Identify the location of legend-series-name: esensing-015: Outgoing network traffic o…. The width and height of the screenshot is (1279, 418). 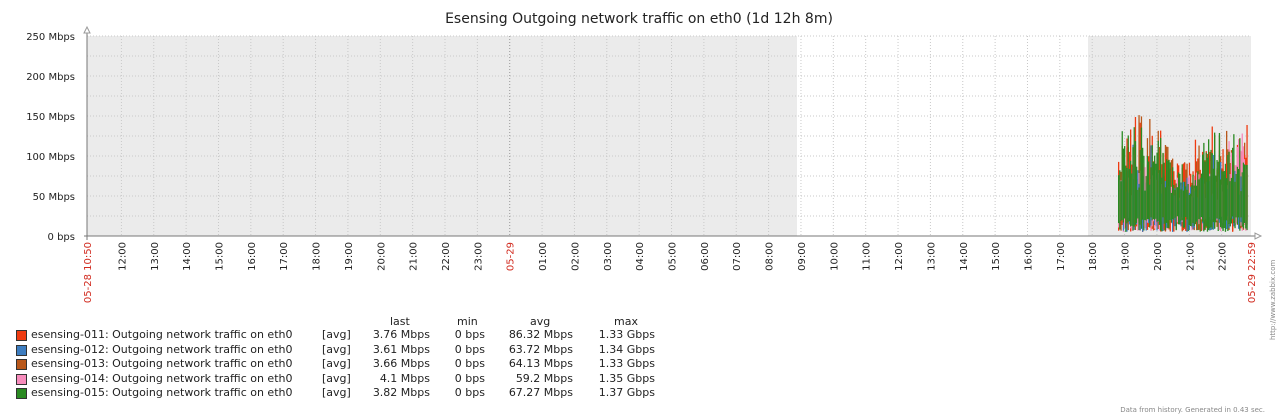
(161, 392).